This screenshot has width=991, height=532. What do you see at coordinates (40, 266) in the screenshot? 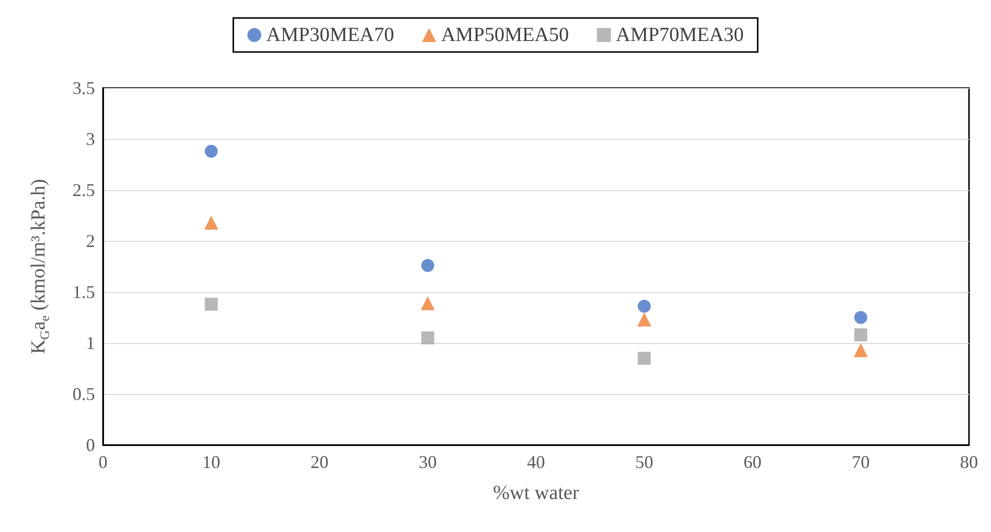
I see `y-axis-title: KGae (kmol/m³.kPa.h)` at bounding box center [40, 266].